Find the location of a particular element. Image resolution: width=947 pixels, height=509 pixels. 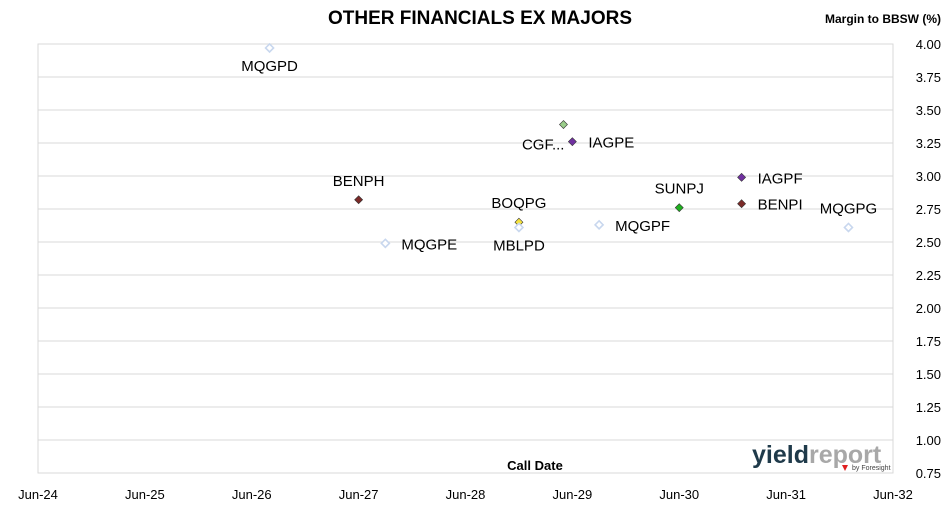

yieldreport-logo: yieldreport by Foresight is located at coordinates (821, 456).